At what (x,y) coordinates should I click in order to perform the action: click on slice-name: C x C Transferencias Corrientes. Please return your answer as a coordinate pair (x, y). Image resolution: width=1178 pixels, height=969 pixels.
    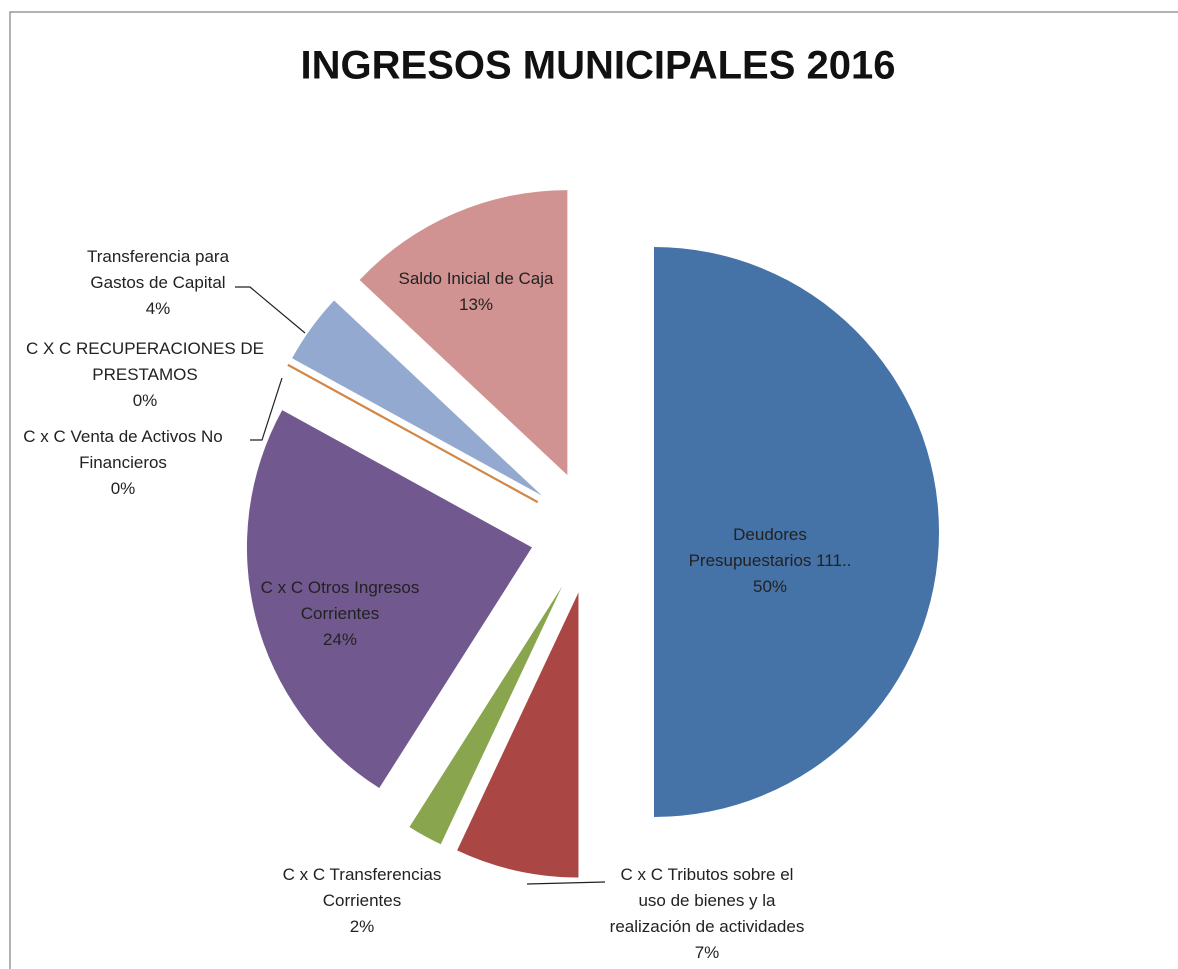
    Looking at the image, I should click on (362, 887).